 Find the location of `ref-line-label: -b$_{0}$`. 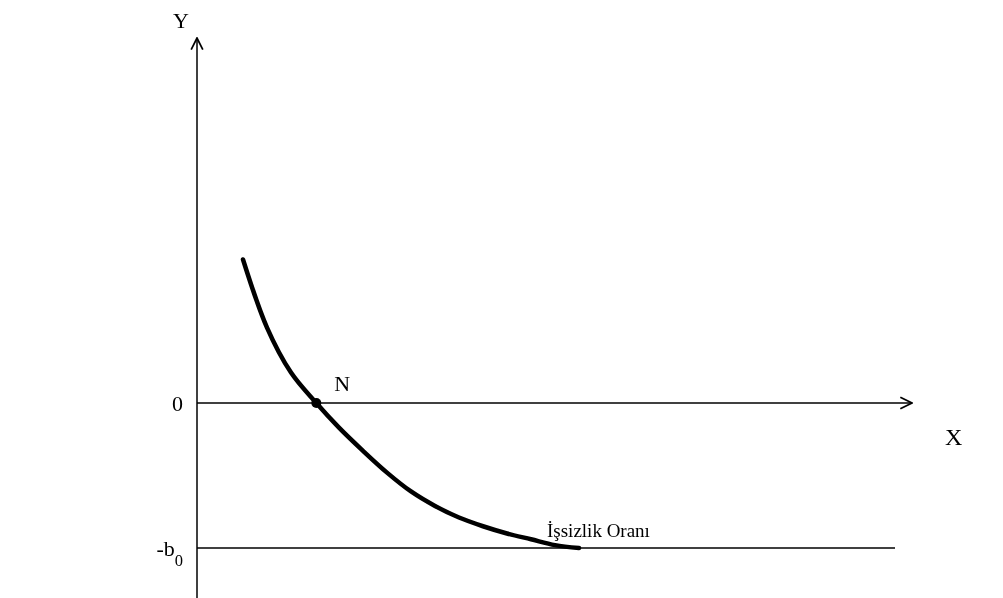

ref-line-label: -b$_{0}$ is located at coordinates (169, 553).